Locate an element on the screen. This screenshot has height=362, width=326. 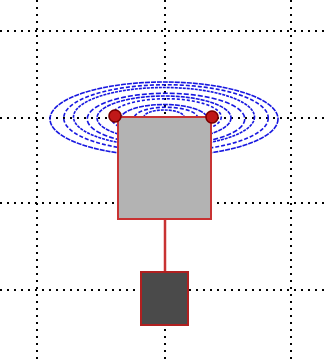
dark-base-block is located at coordinates (164, 298).